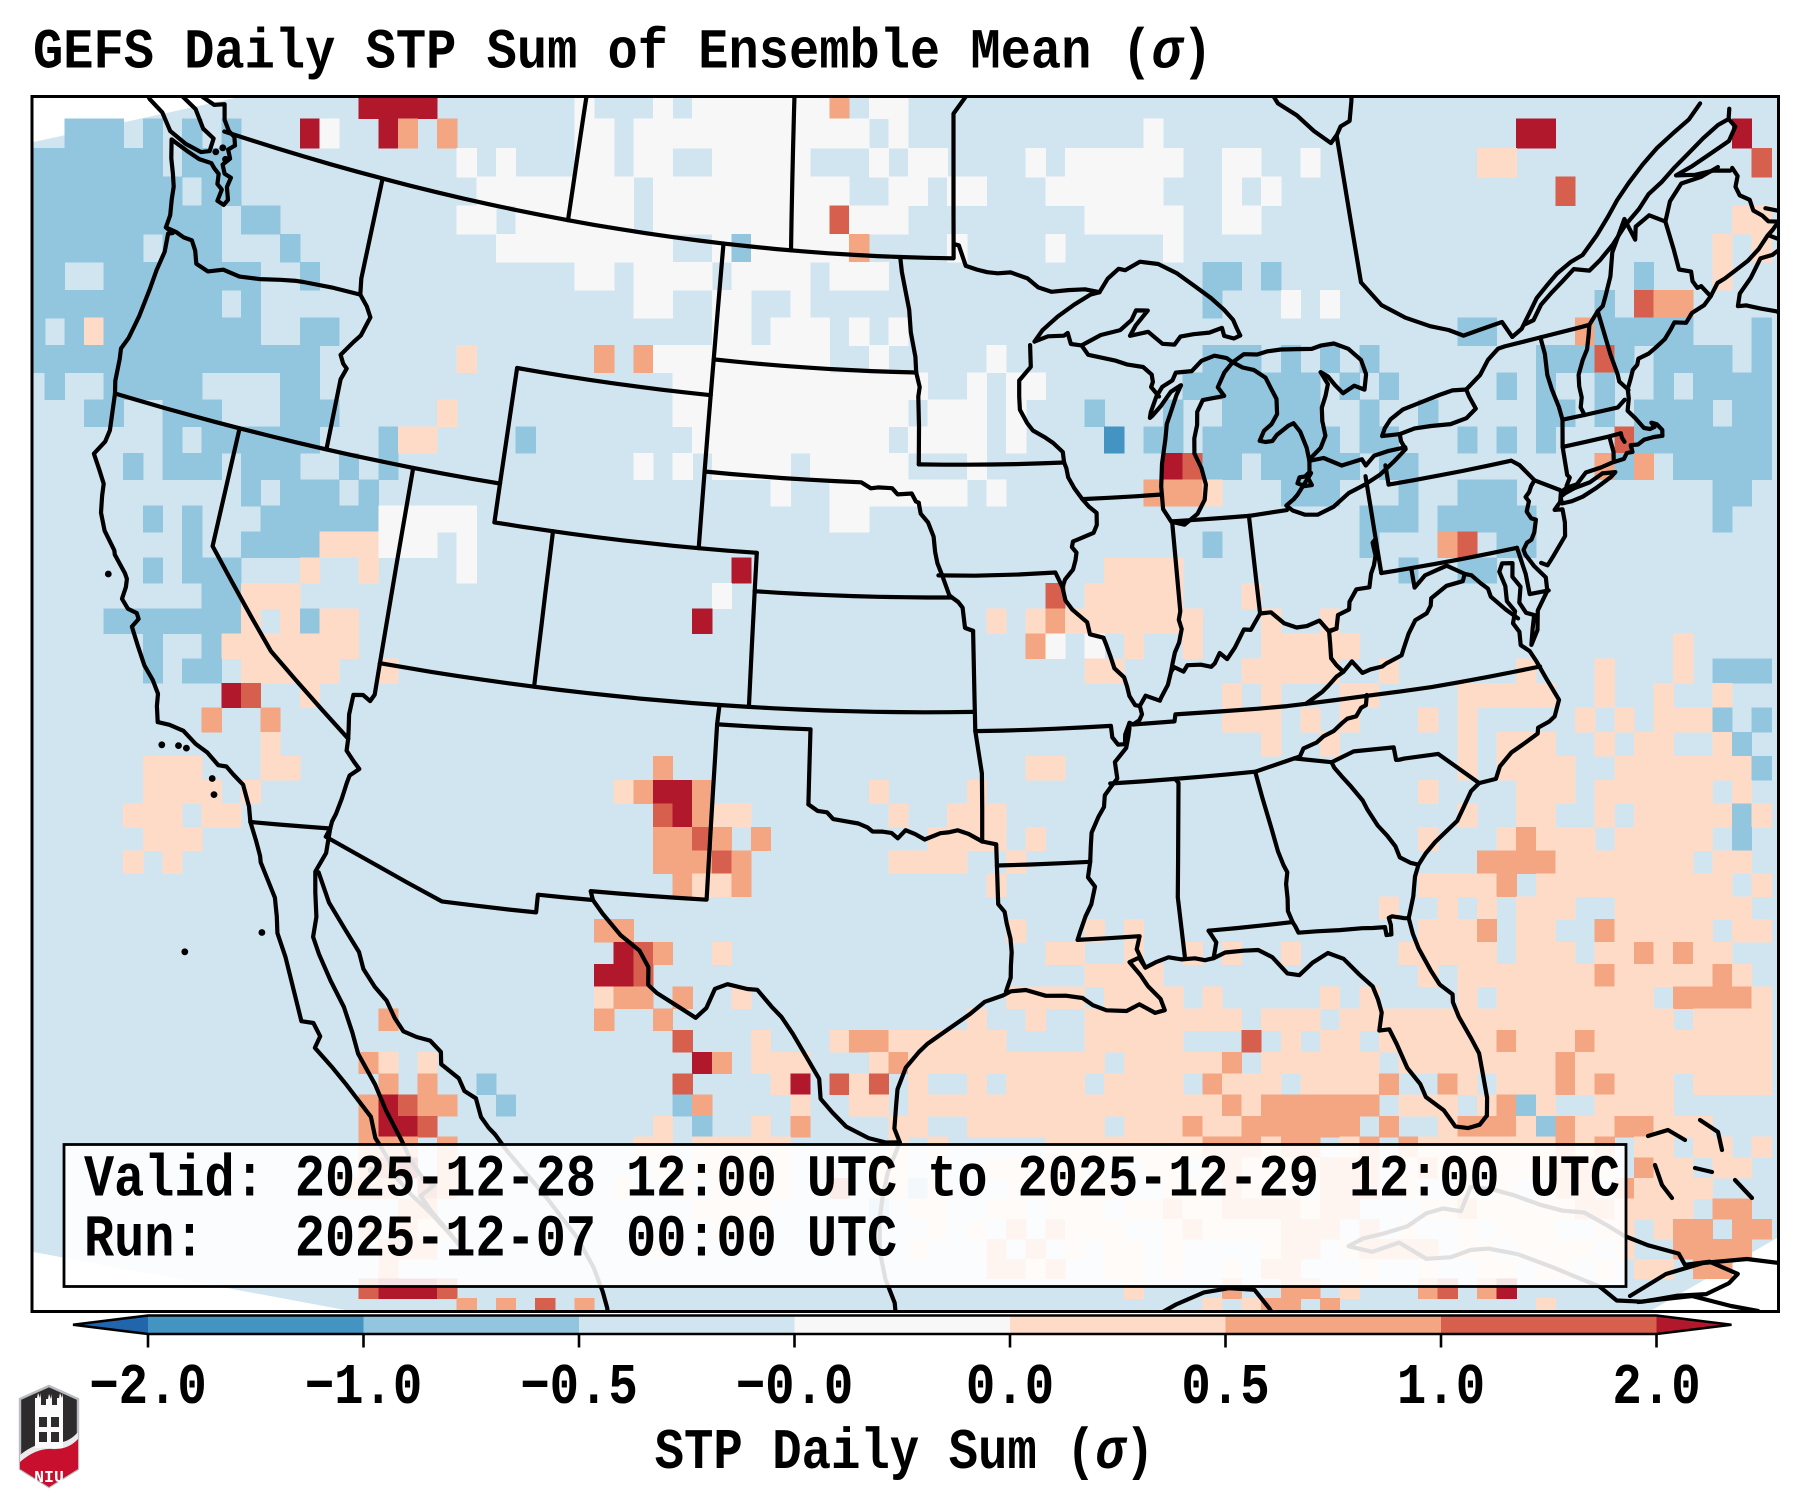  I want to click on svg-text: 2.0, so click(1656, 1388).